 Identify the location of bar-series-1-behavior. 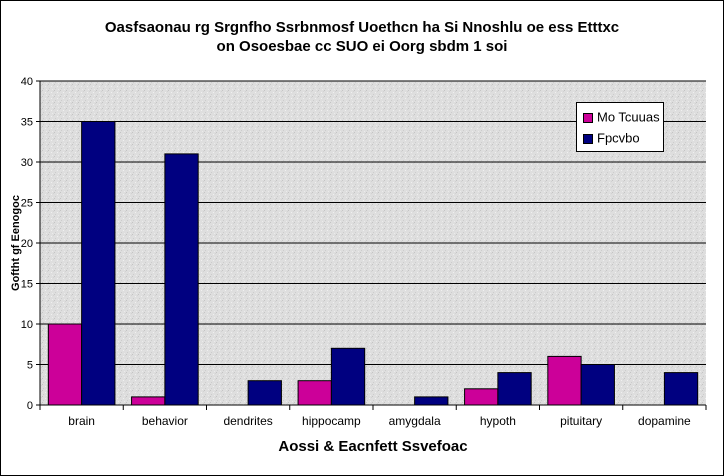
(148, 401).